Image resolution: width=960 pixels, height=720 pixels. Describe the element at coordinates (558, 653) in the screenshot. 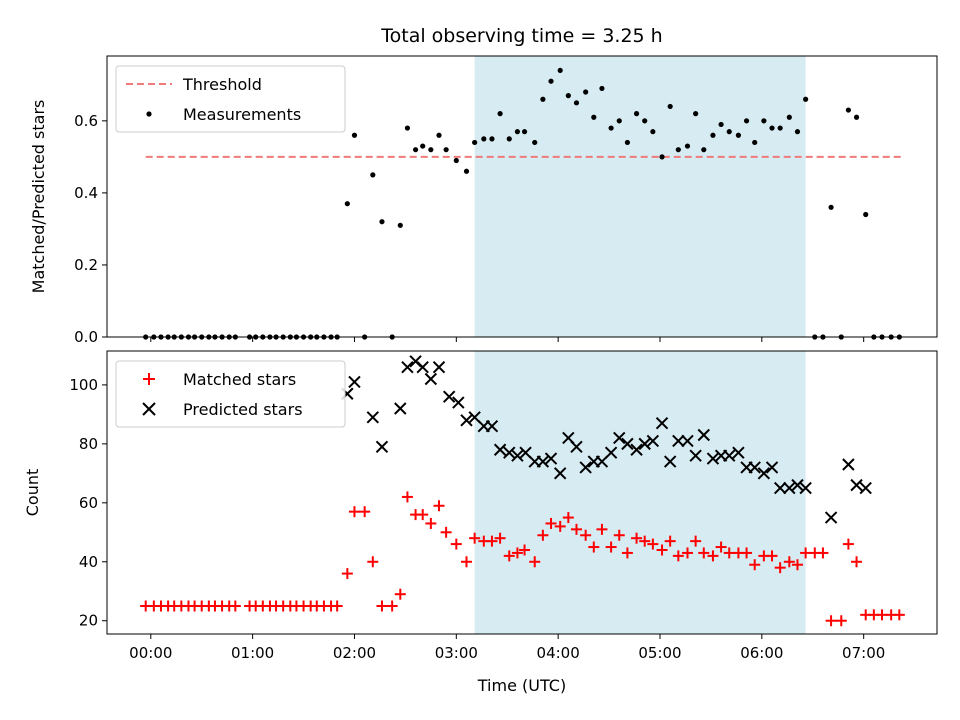

I see `x-tick-label: 04:00` at that location.